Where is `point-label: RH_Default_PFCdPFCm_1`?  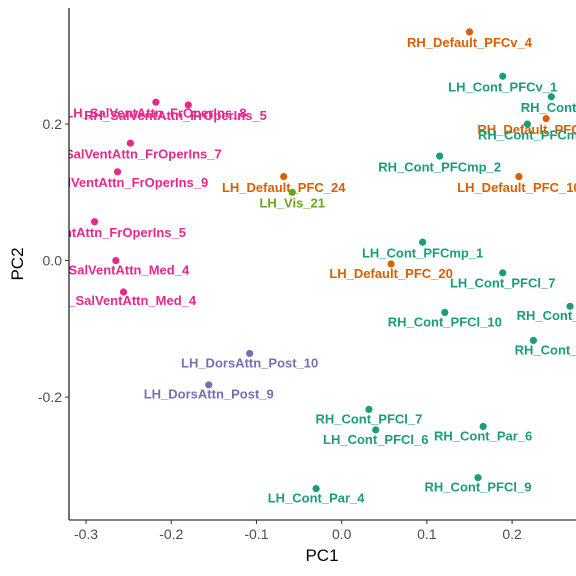
point-label: RH_Default_PFCdPFCm_1 is located at coordinates (526, 129).